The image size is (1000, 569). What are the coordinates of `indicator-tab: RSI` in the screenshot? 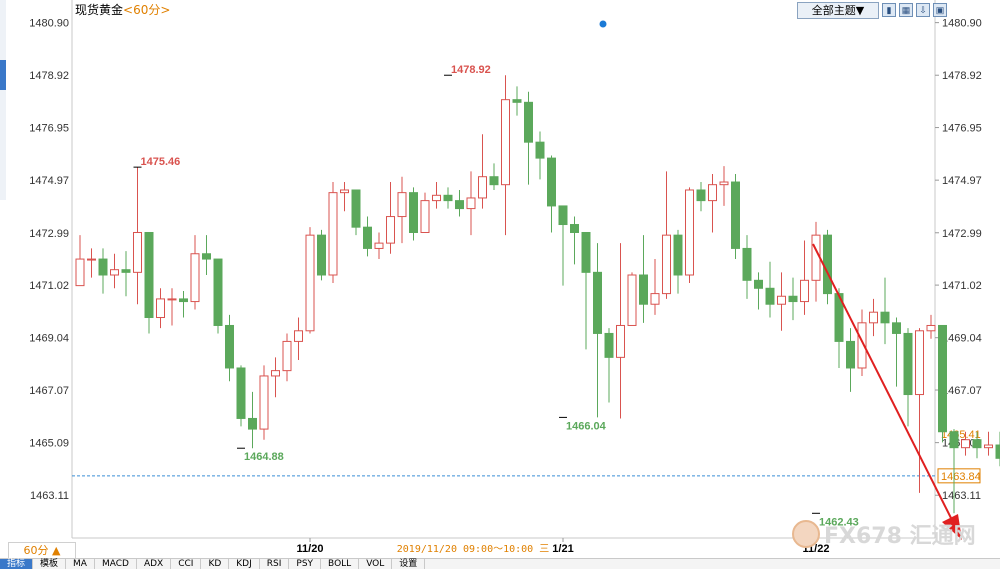 It's located at (275, 564).